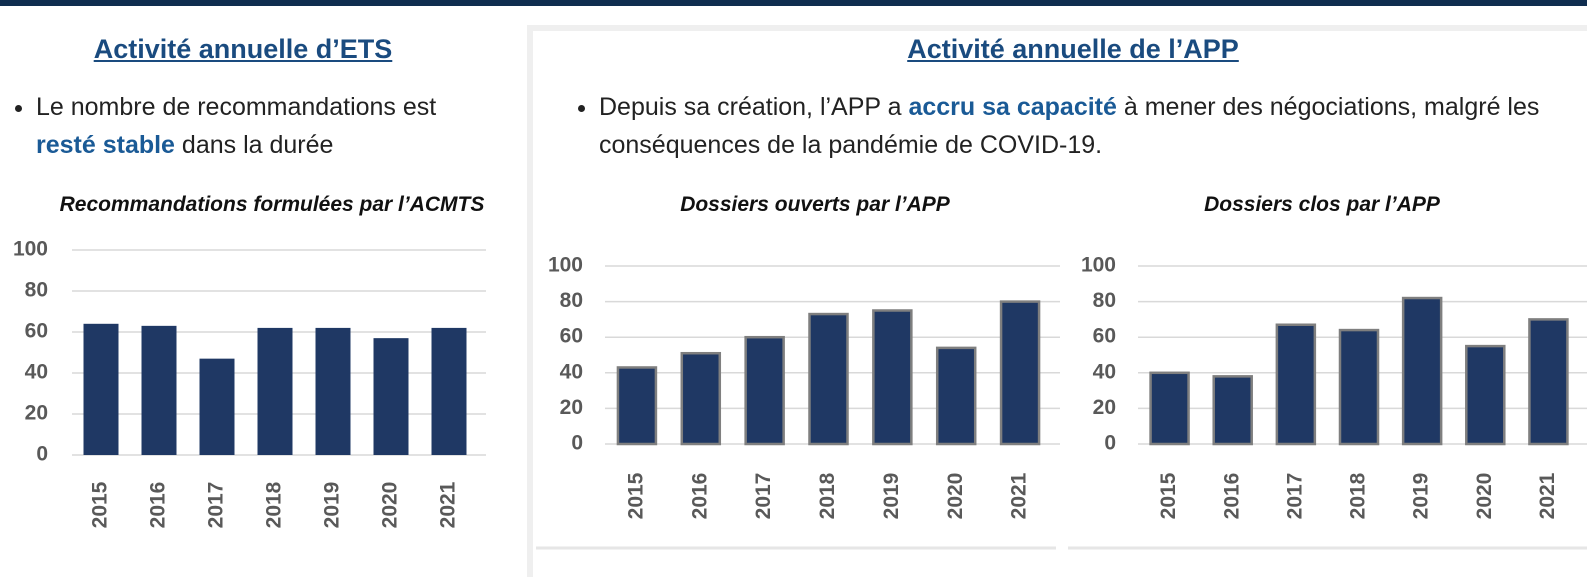 The height and width of the screenshot is (577, 1587). Describe the element at coordinates (105, 145) in the screenshot. I see `emphasis: resté stable` at that location.